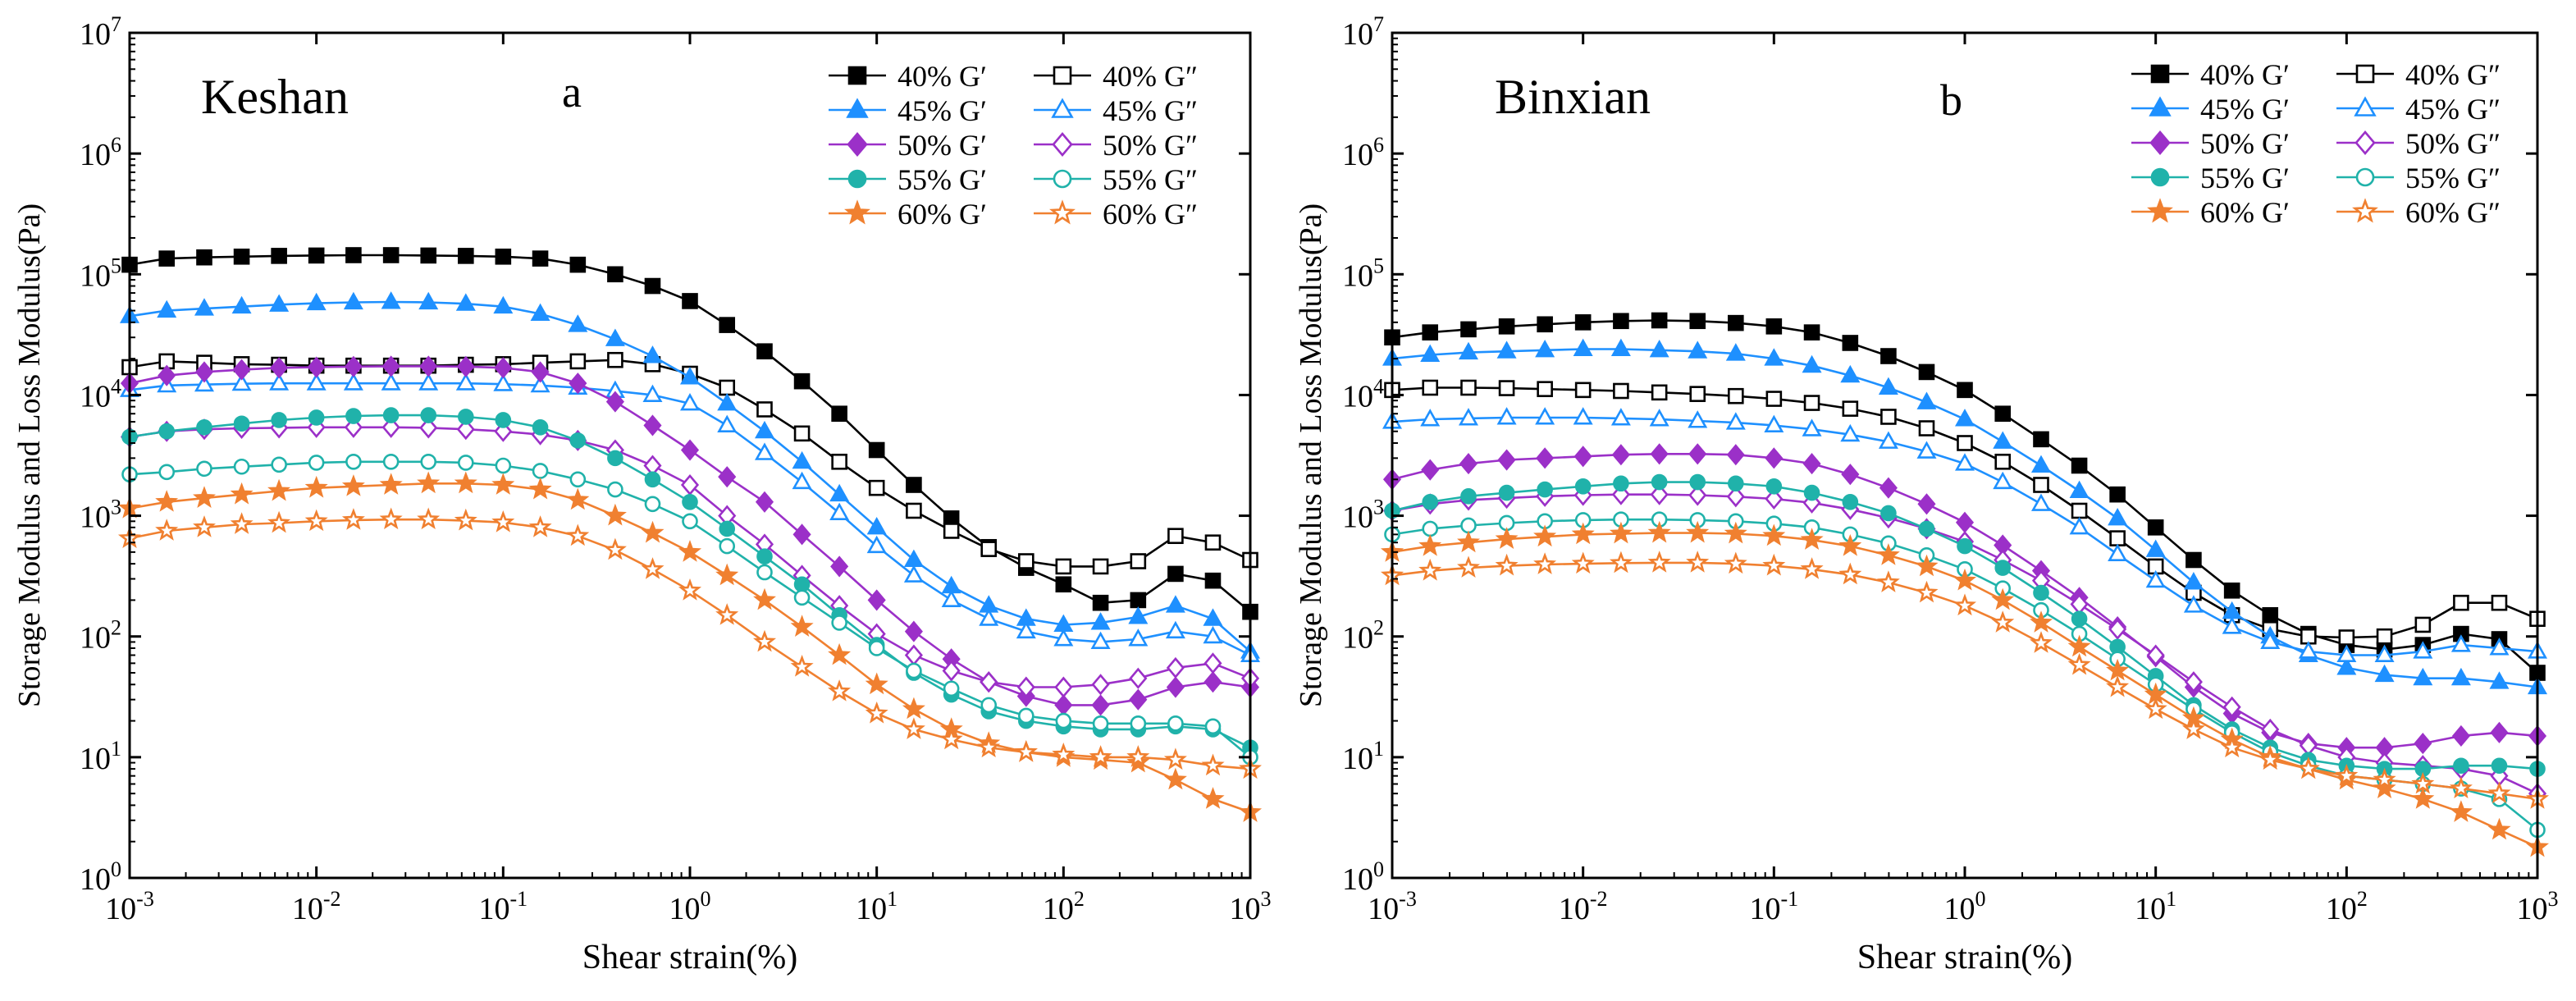 This screenshot has width=2576, height=1001. What do you see at coordinates (2155, 906) in the screenshot?
I see `x-tick-label: 10¹` at bounding box center [2155, 906].